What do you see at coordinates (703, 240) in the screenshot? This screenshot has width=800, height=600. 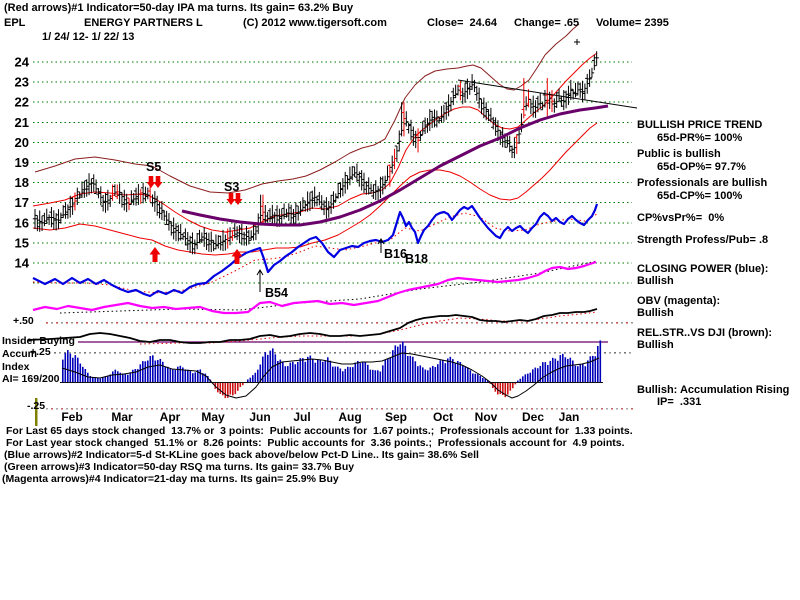 I see `strength-ratio: Strength Profess/Pub= .8` at bounding box center [703, 240].